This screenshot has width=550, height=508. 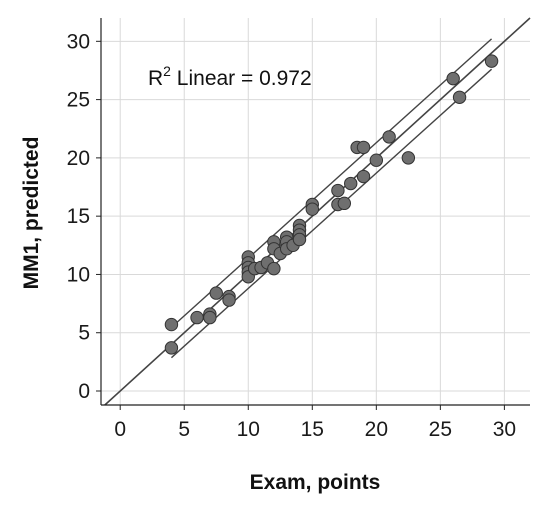 I want to click on r2-annotation: R2 Linear = 0.972, so click(x=230, y=76).